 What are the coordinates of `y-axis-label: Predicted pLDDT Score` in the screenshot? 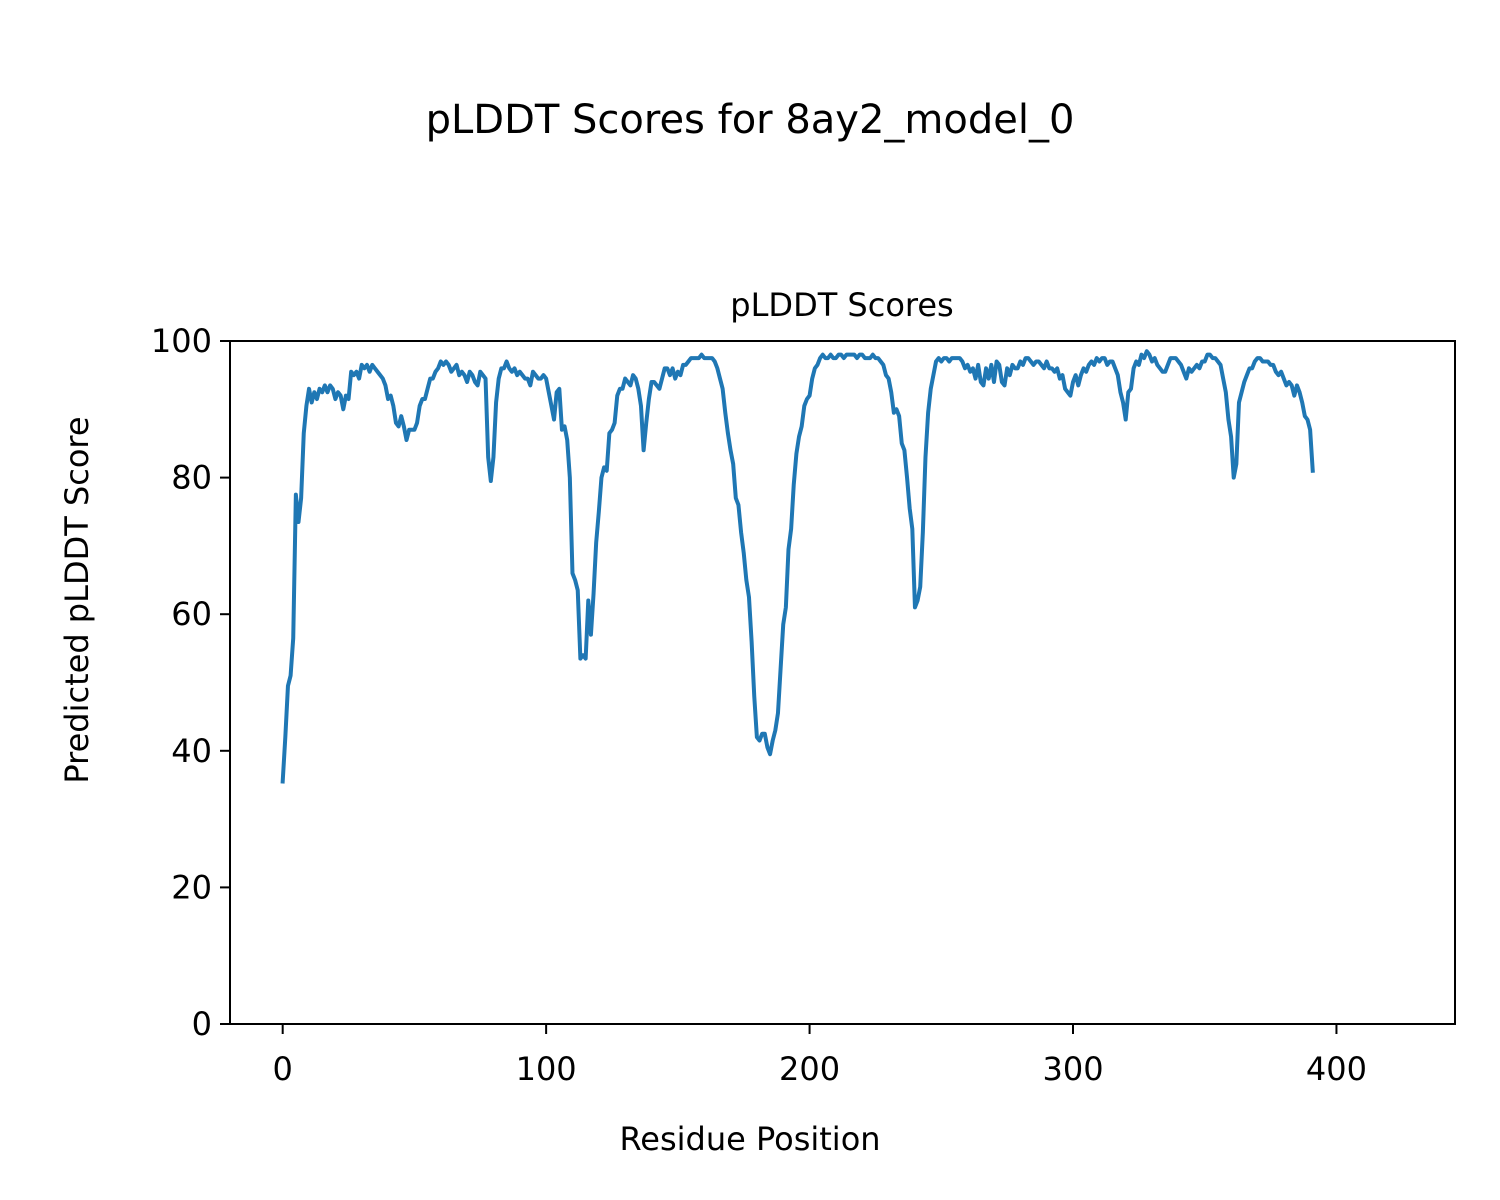 It's located at (77, 599).